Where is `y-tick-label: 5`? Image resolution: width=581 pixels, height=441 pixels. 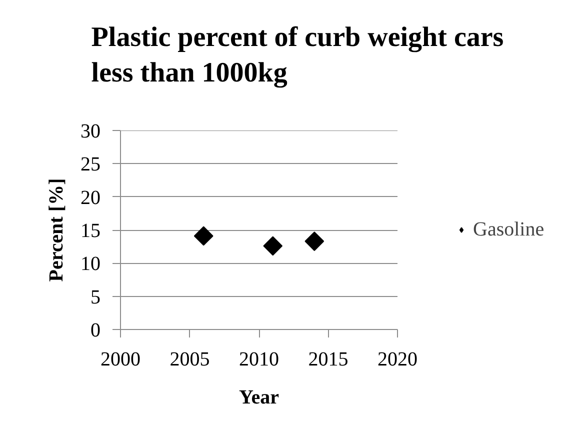 y-tick-label: 5 is located at coordinates (95, 297).